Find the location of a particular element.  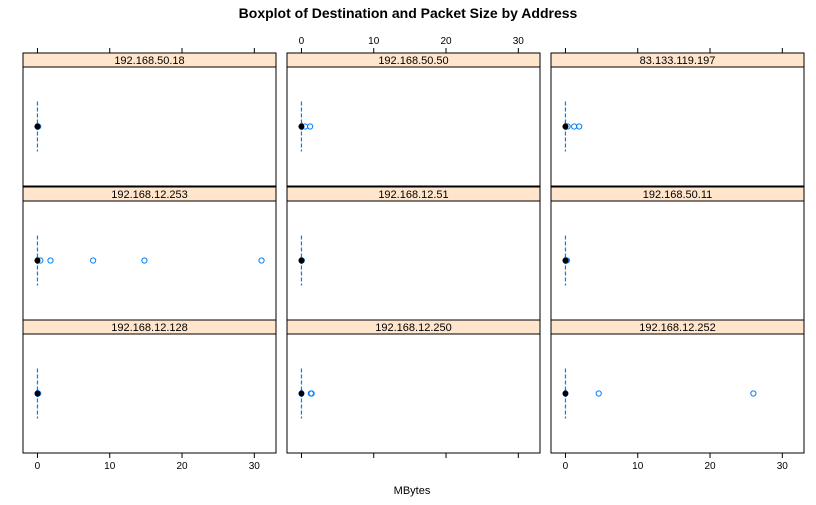

panel-192-168-50-11: 192.168.50.11 is located at coordinates (677, 253).